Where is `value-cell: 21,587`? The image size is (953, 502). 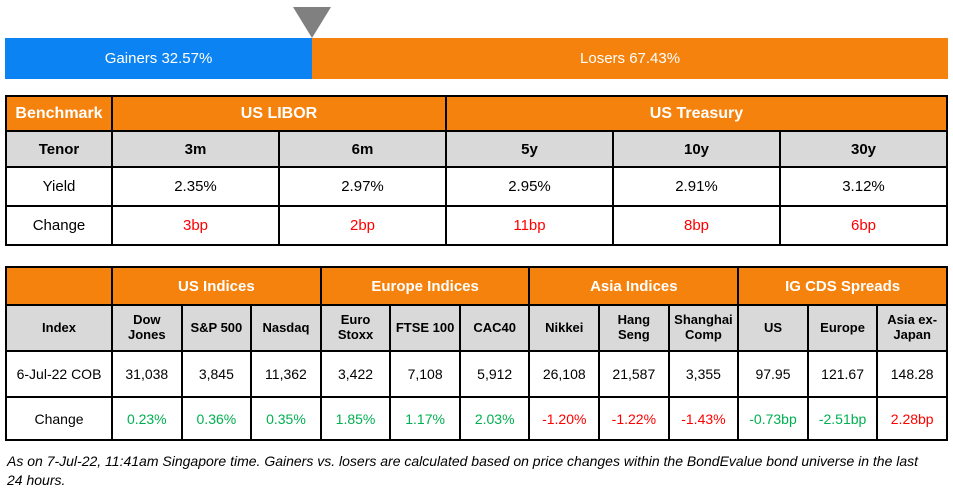
value-cell: 21,587 is located at coordinates (634, 374).